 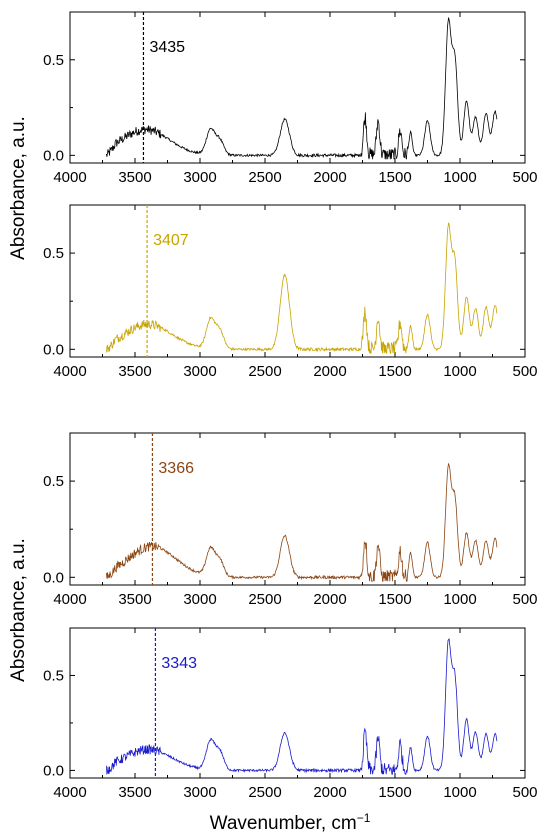 I want to click on peak-label: 3343, so click(x=179, y=663).